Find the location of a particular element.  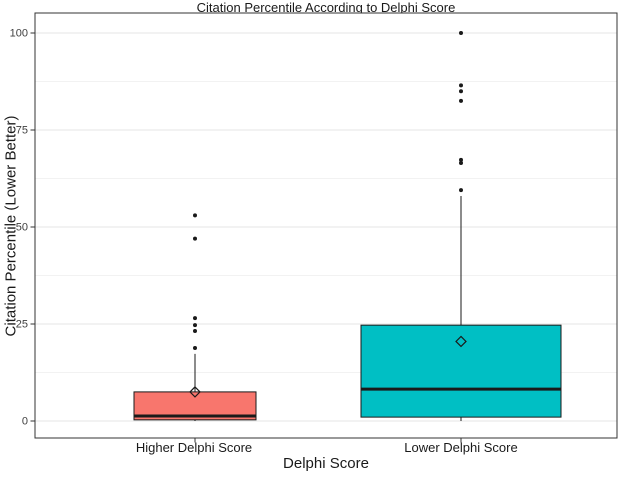

y-tick-label: 100 is located at coordinates (19, 34).